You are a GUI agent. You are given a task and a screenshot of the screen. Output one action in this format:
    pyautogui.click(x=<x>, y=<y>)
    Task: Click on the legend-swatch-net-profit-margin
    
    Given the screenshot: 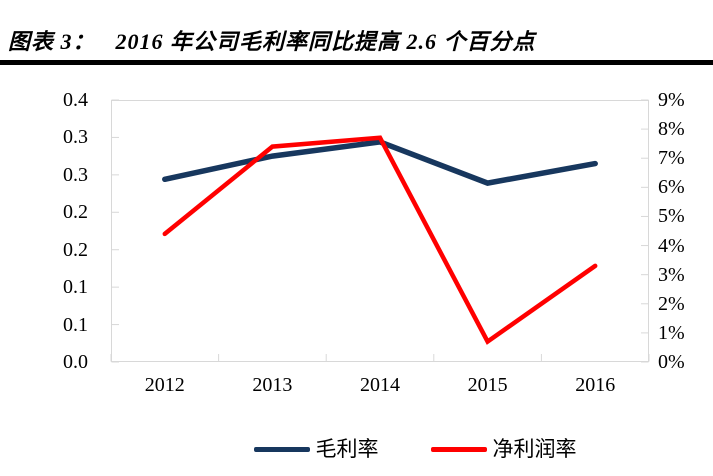 What is the action you would take?
    pyautogui.click(x=458, y=449)
    